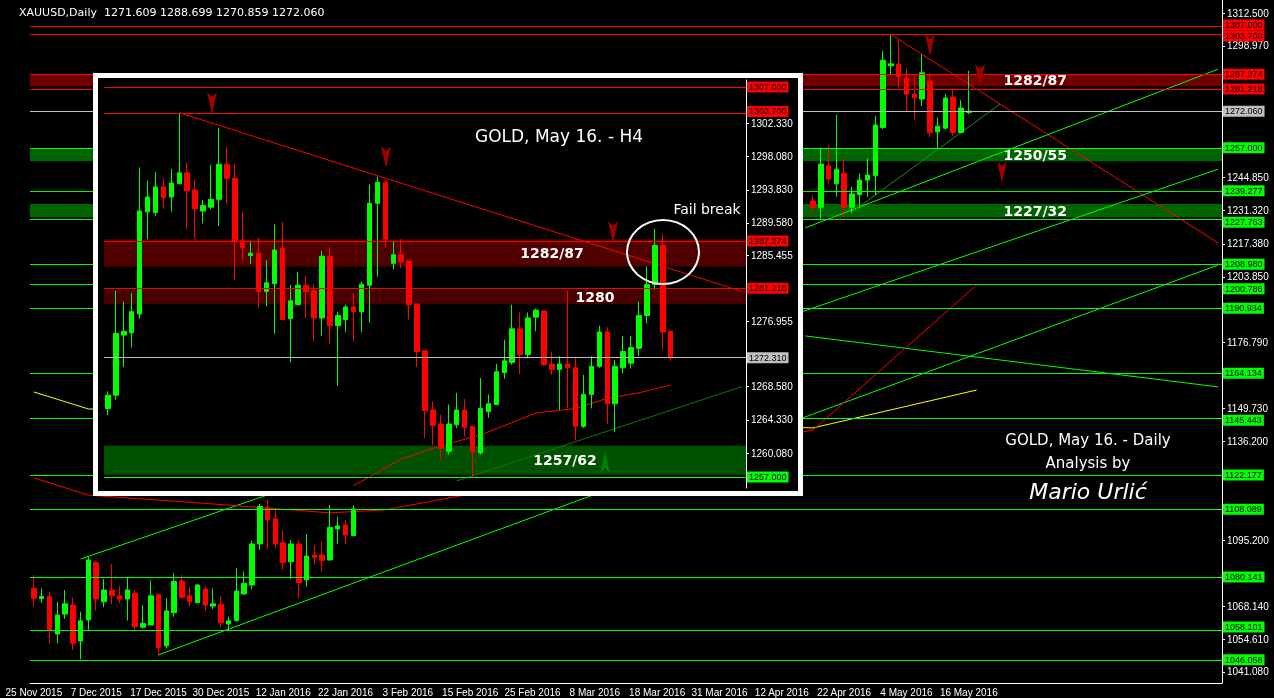  I want to click on x-tick-label: 16 May 2016, so click(969, 692).